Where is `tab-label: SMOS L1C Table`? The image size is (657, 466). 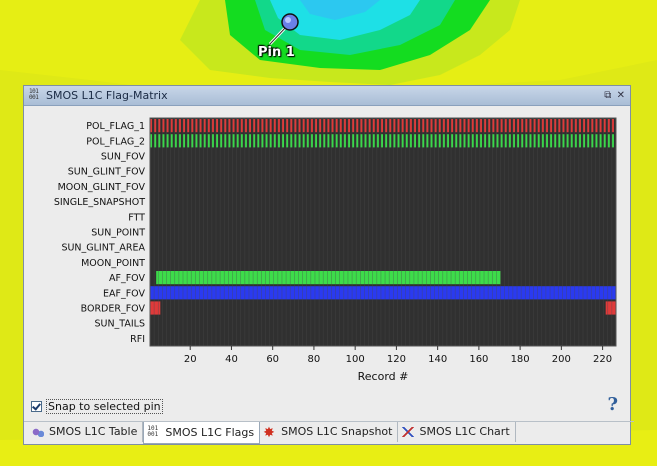 tab-label: SMOS L1C Table is located at coordinates (93, 431).